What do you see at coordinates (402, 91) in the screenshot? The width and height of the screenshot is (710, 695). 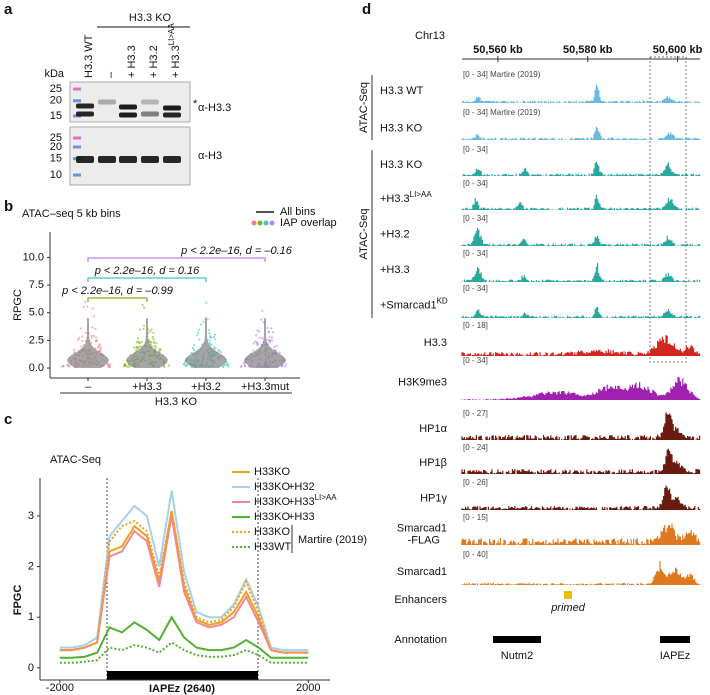 I see `track-label-main: H3.3 WT` at bounding box center [402, 91].